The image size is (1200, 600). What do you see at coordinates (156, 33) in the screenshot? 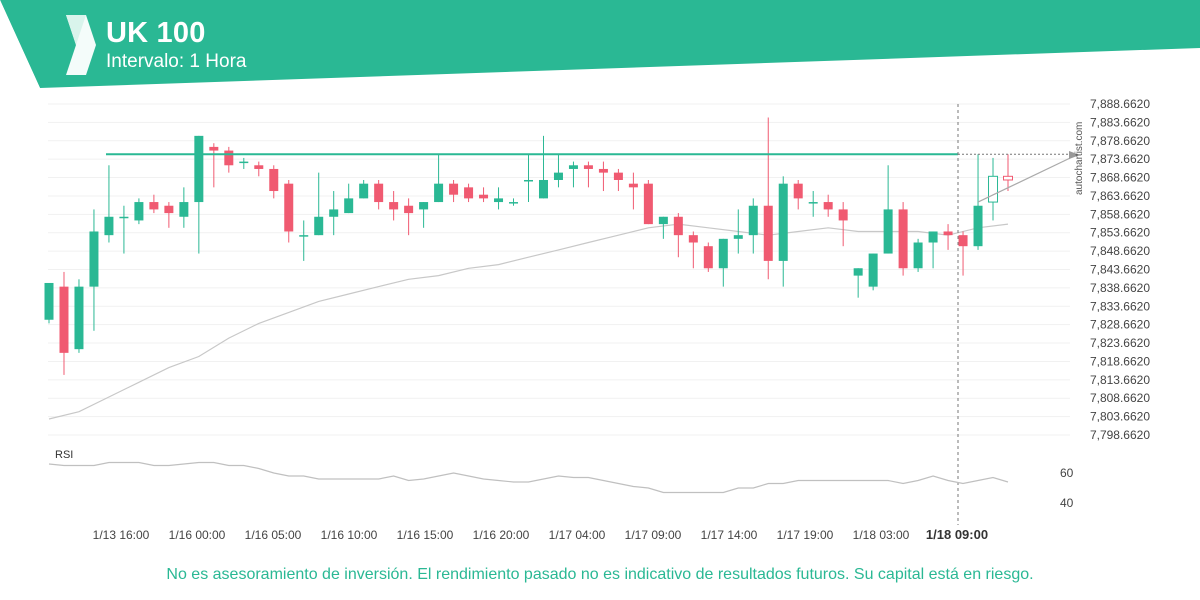
I see `instrument-title: UK 100` at bounding box center [156, 33].